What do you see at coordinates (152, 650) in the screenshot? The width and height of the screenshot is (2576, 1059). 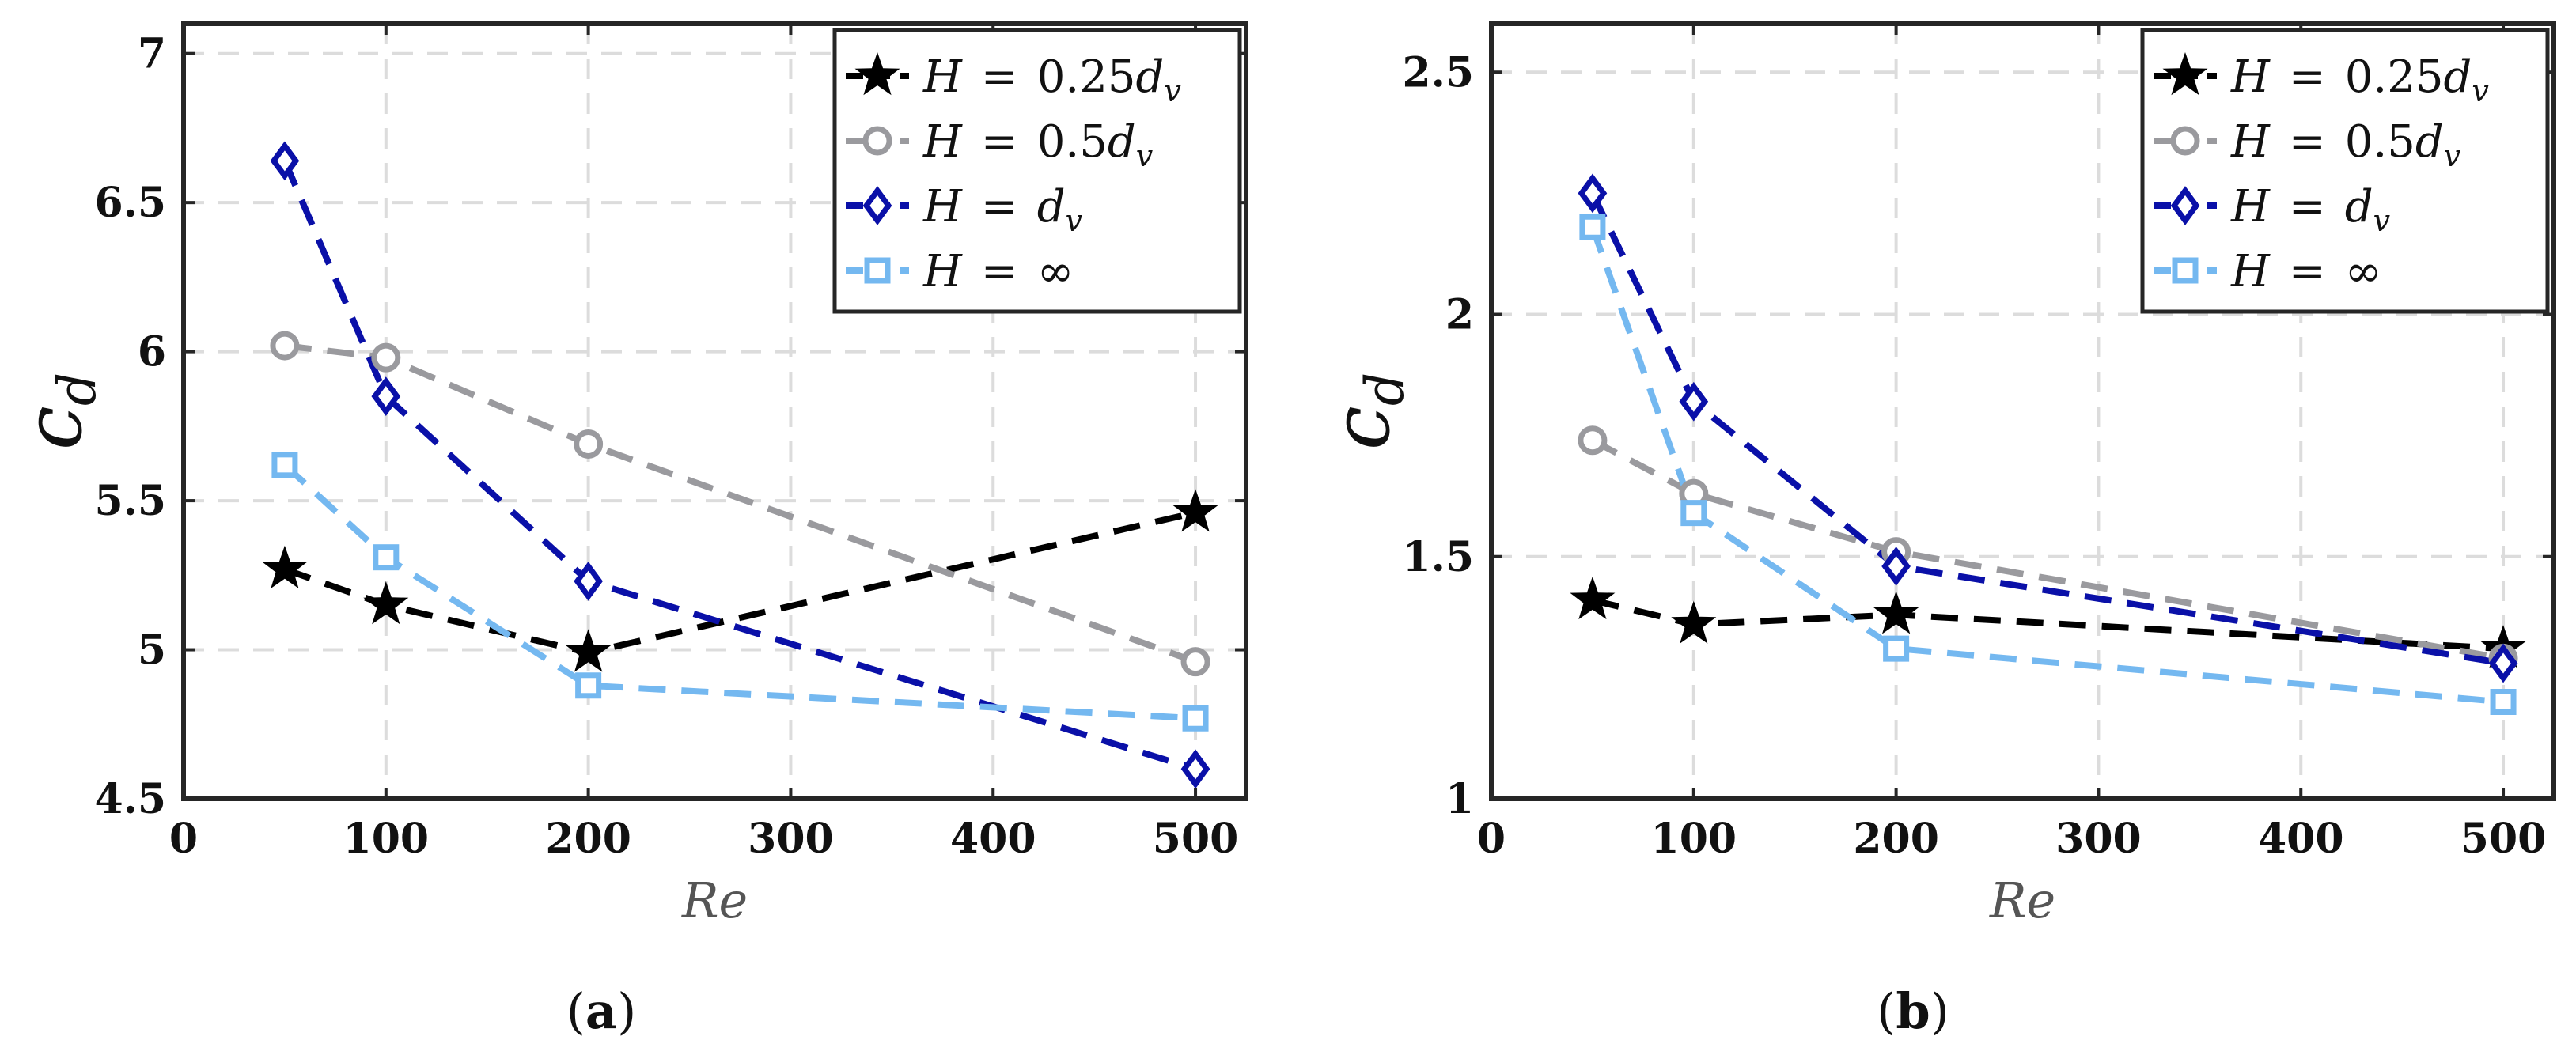 I see `y-tick-label: 5` at bounding box center [152, 650].